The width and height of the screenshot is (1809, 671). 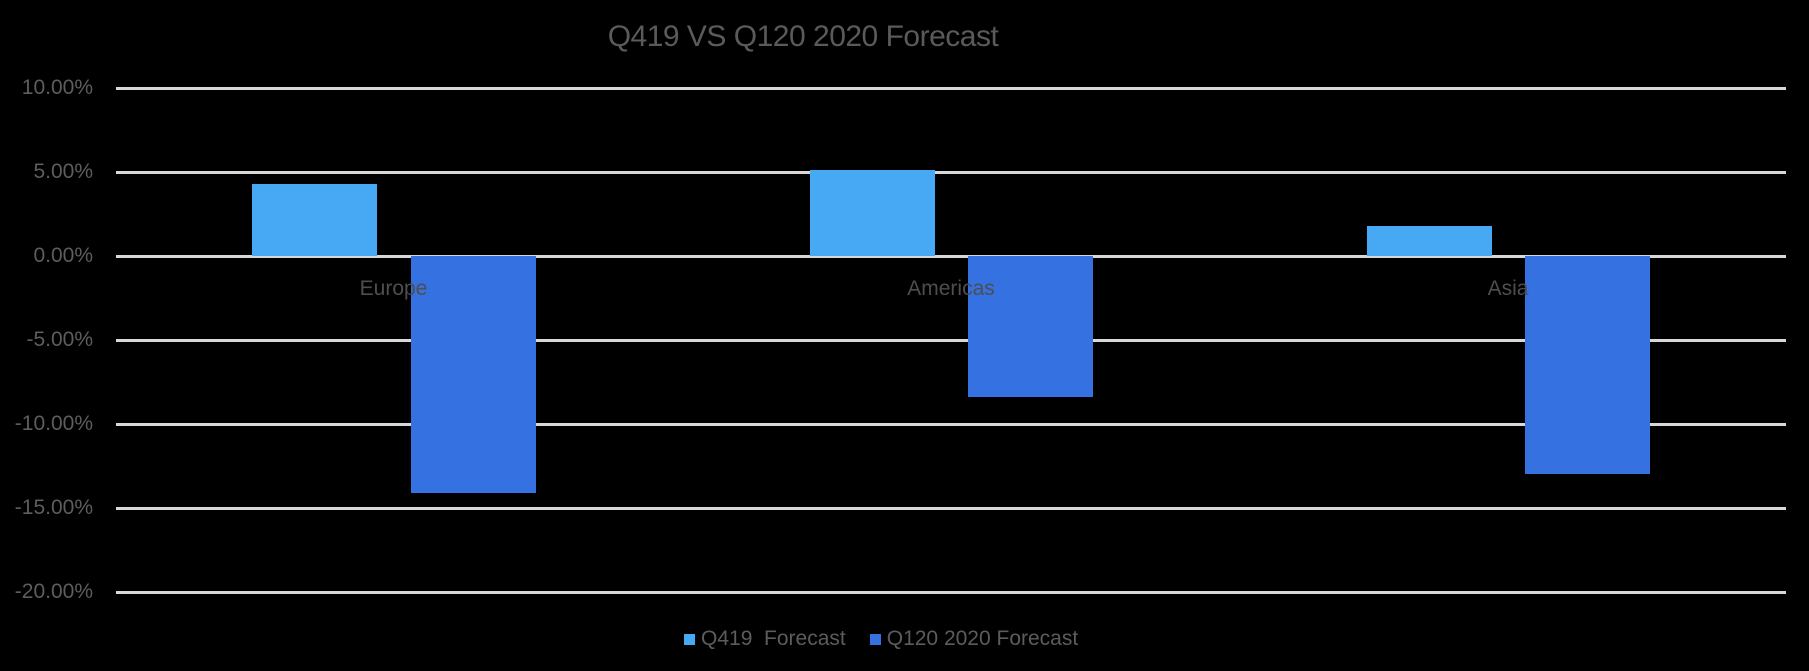 I want to click on legend: Q419 Forecast Q120 2020 Forecast, so click(x=881, y=639).